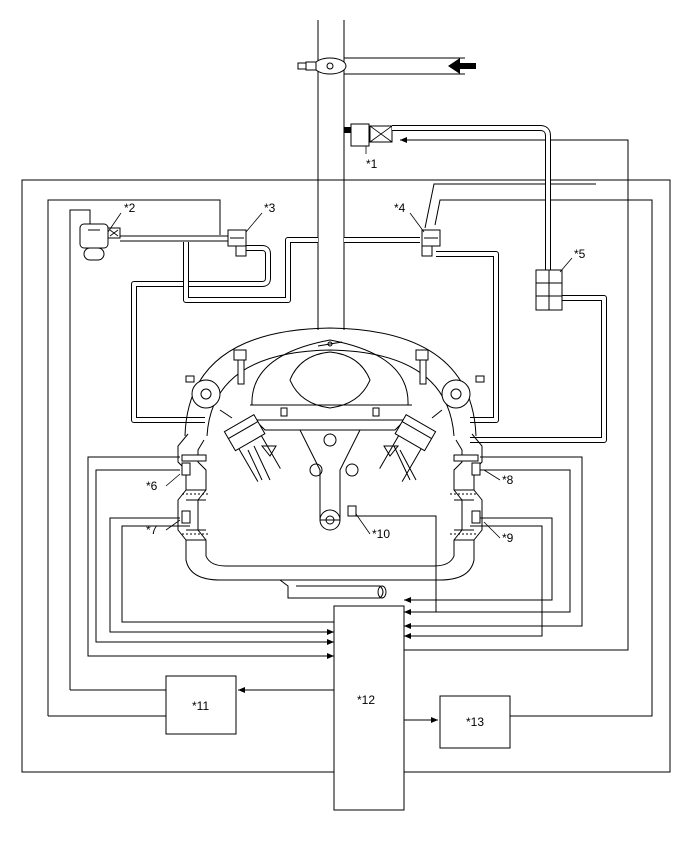 The width and height of the screenshot is (690, 854). What do you see at coordinates (152, 486) in the screenshot?
I see `label-6: *6` at bounding box center [152, 486].